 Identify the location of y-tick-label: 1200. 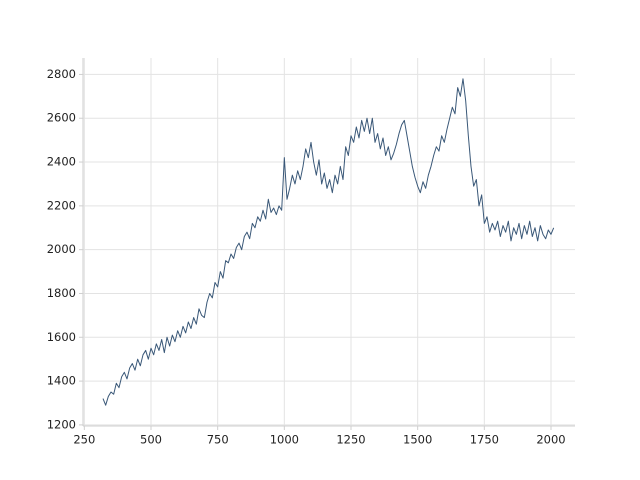
(61, 424).